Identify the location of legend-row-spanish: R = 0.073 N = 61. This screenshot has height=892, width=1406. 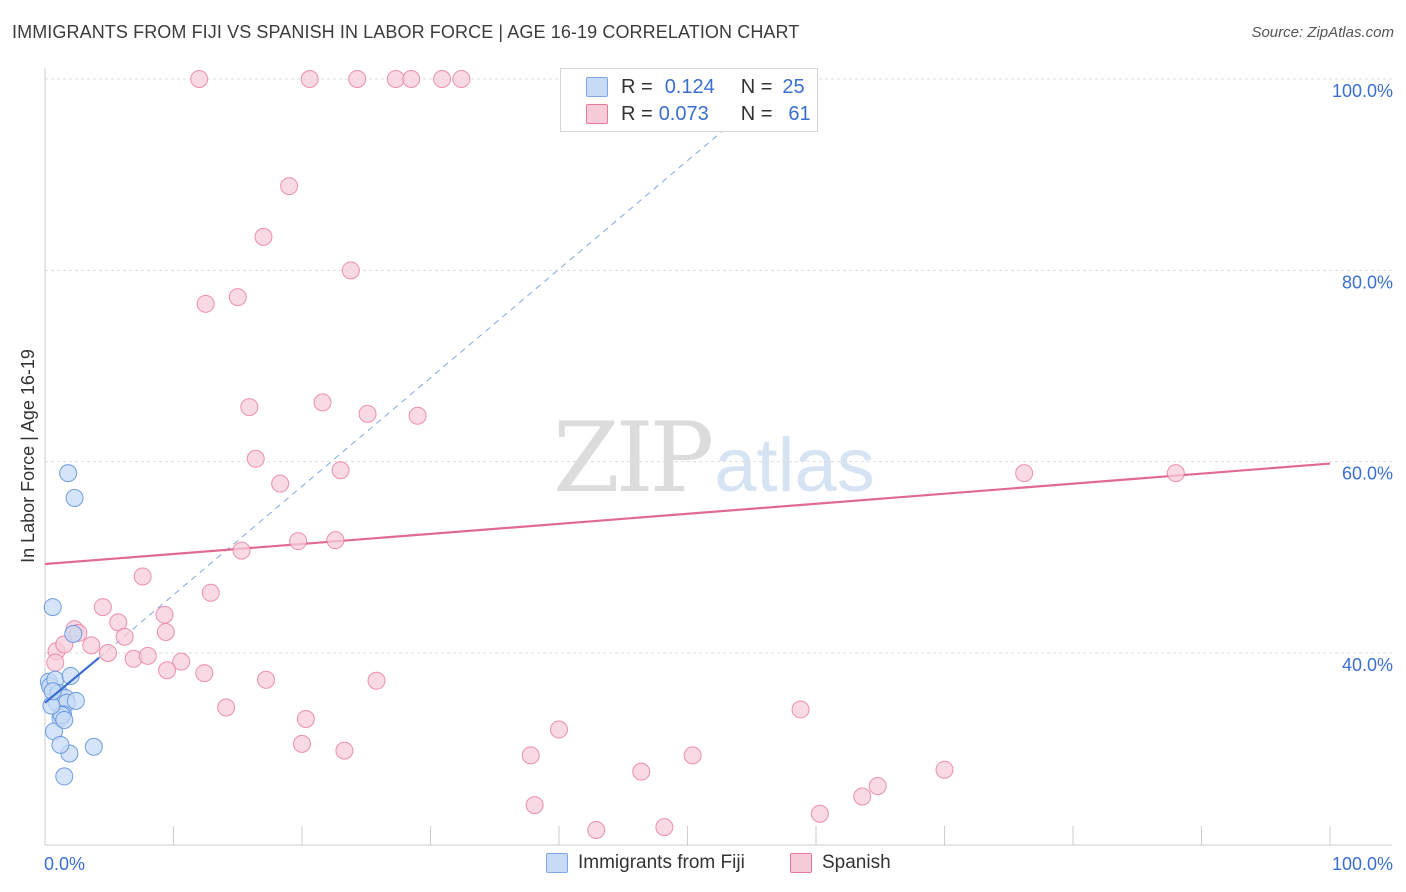
(698, 114).